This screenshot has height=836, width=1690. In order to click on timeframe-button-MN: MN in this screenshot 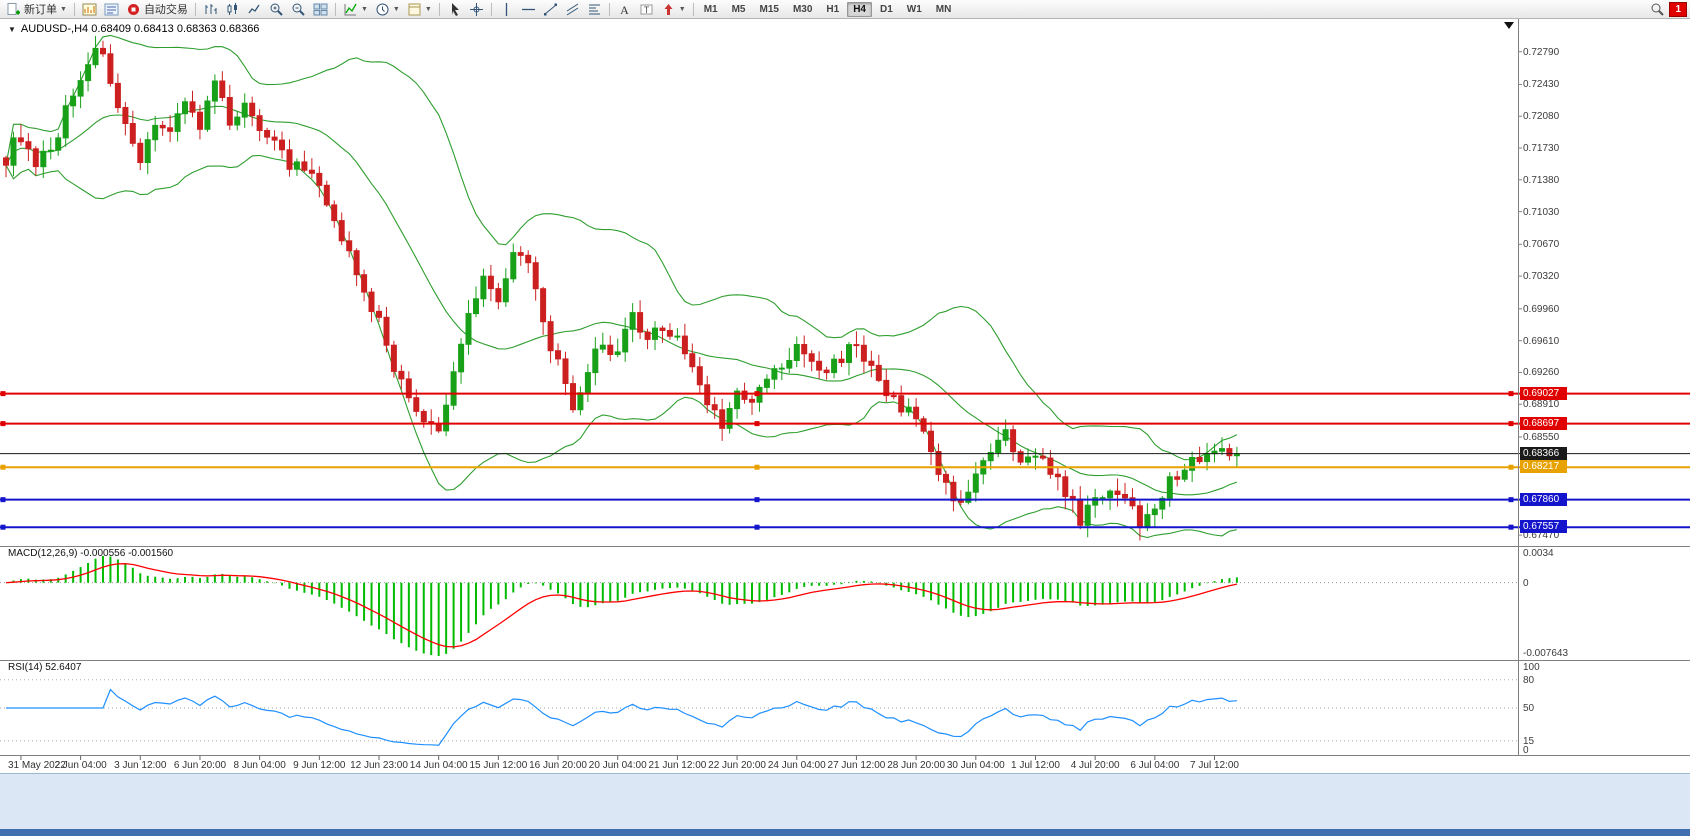, I will do `click(943, 9)`.